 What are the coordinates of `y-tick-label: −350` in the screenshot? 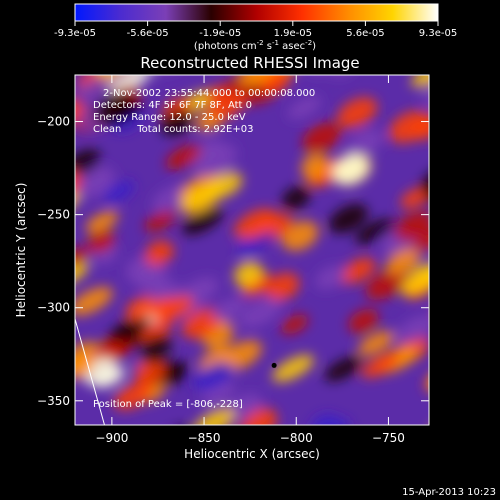 It's located at (53, 401).